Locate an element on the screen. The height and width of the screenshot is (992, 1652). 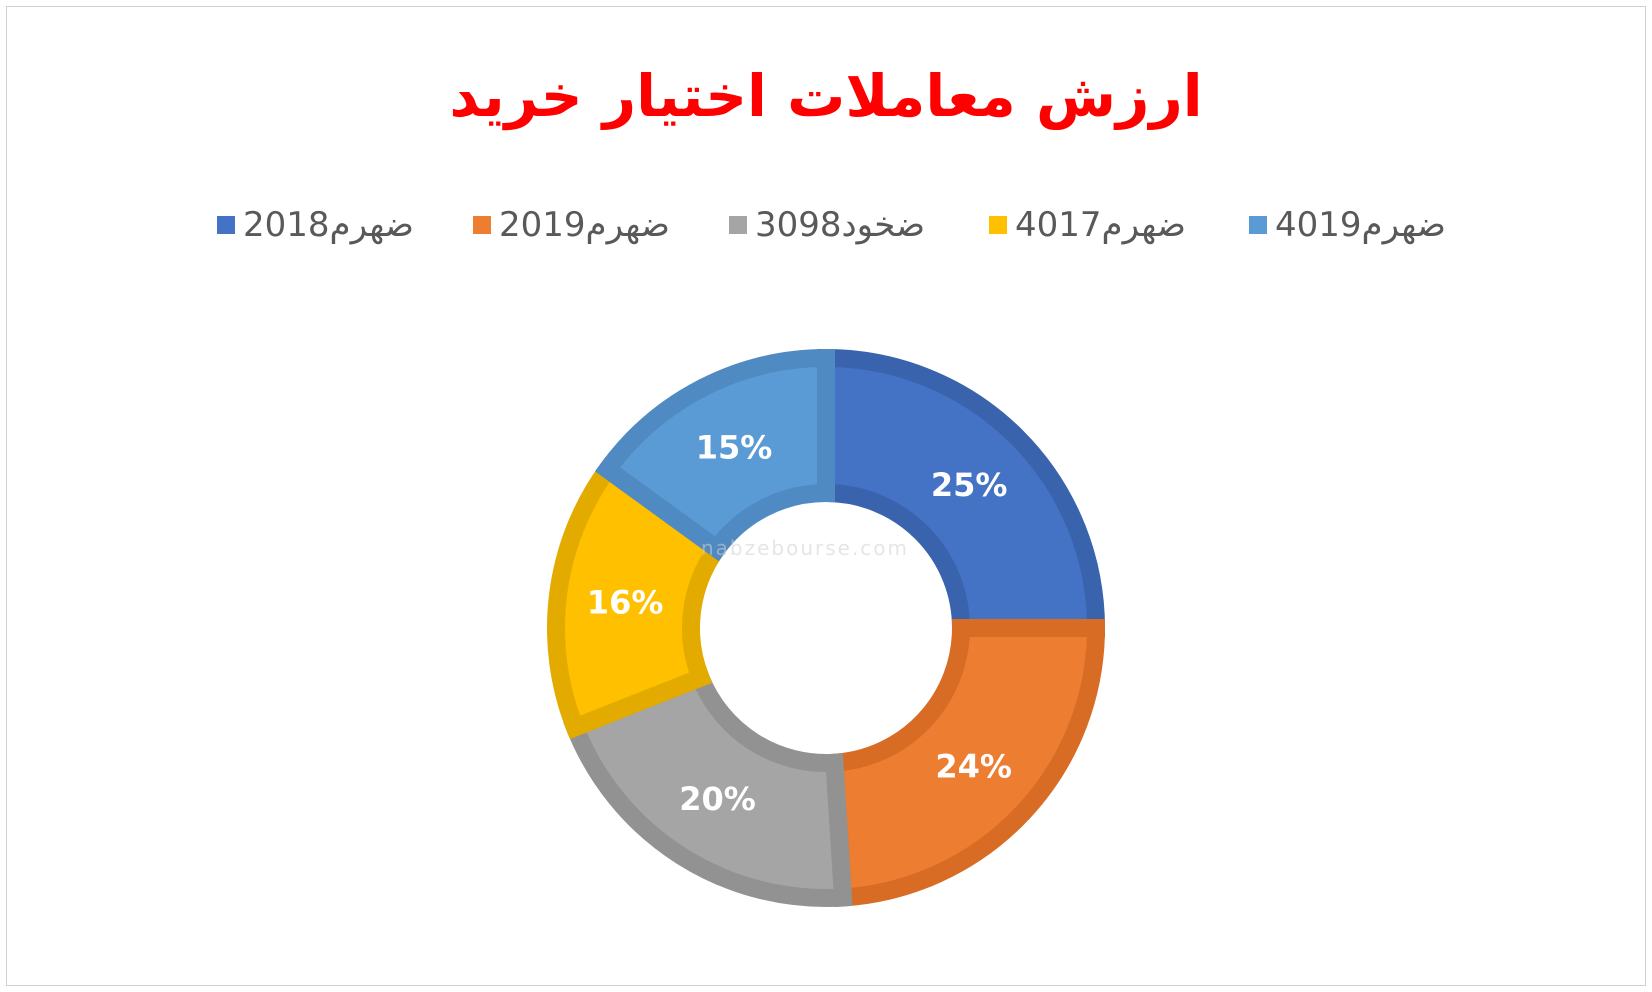
donut-labels: 25% 24% 20% 16% 15% is located at coordinates (799, 623).